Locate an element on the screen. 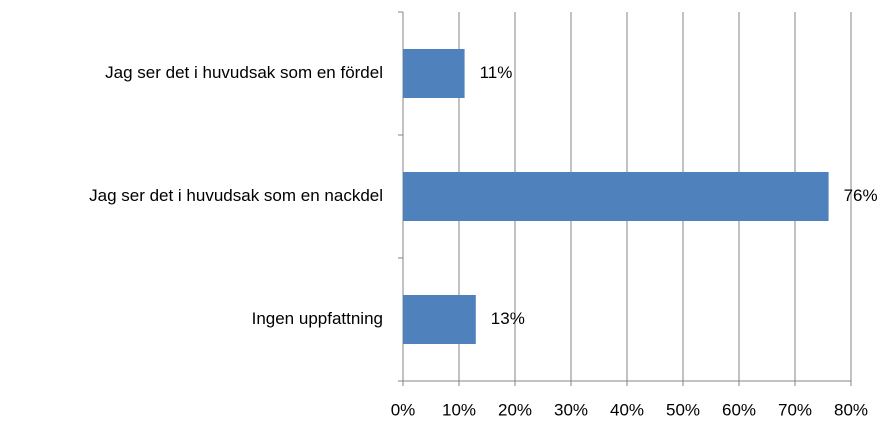  data-label: 13% is located at coordinates (508, 318).